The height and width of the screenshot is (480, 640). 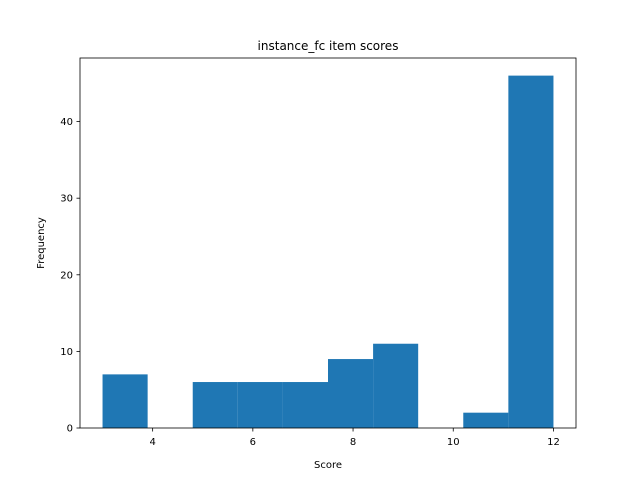 What do you see at coordinates (328, 46) in the screenshot?
I see `chart-title: instance_fc item scores` at bounding box center [328, 46].